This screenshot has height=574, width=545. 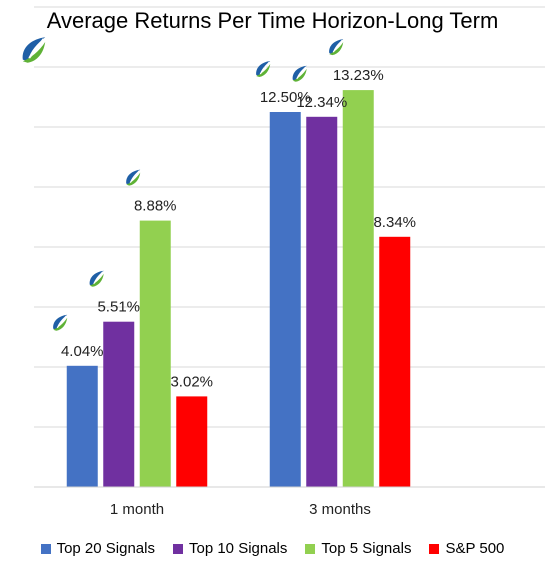 I want to click on data-label: 5.51%, so click(x=118, y=307).